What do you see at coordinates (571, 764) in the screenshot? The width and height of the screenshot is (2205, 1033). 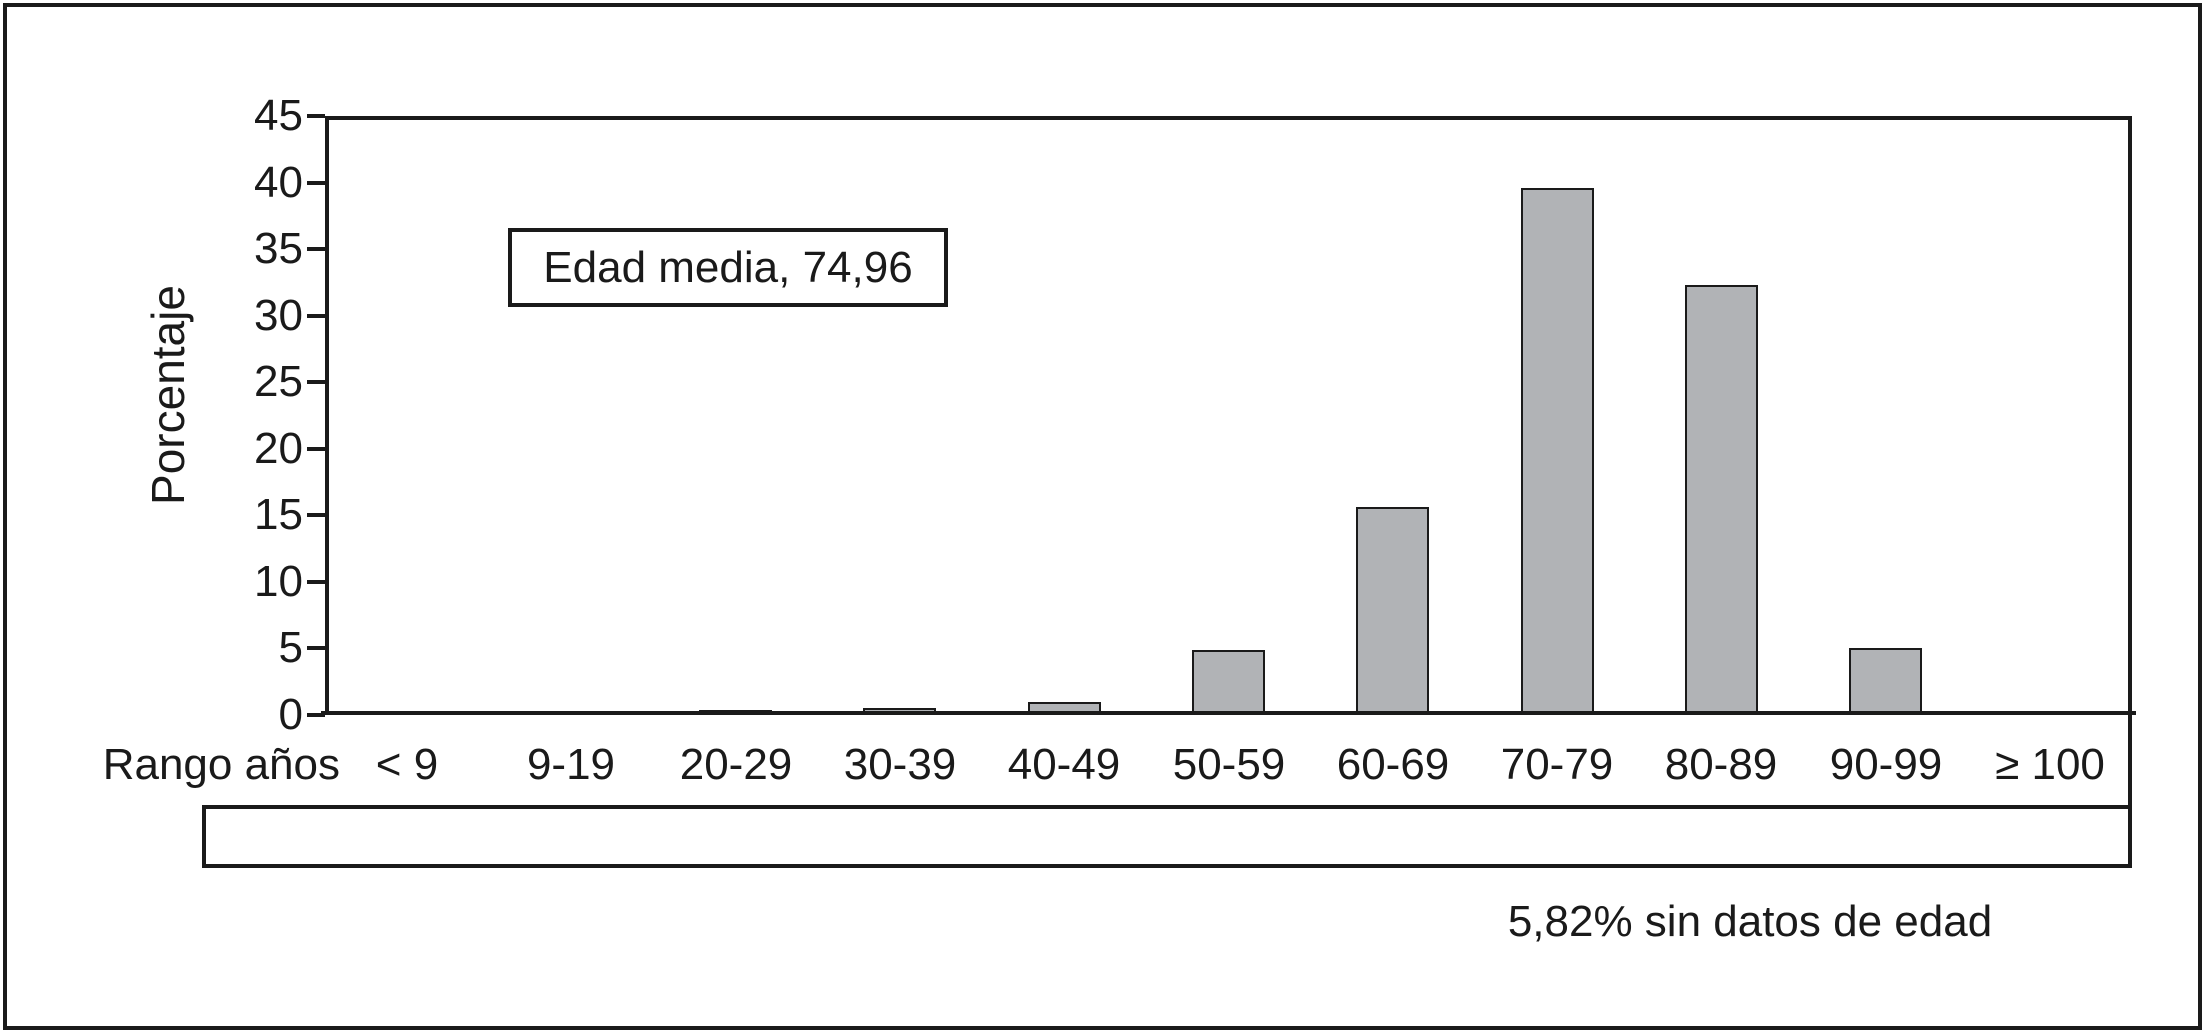 I see `category-label: 9-19` at bounding box center [571, 764].